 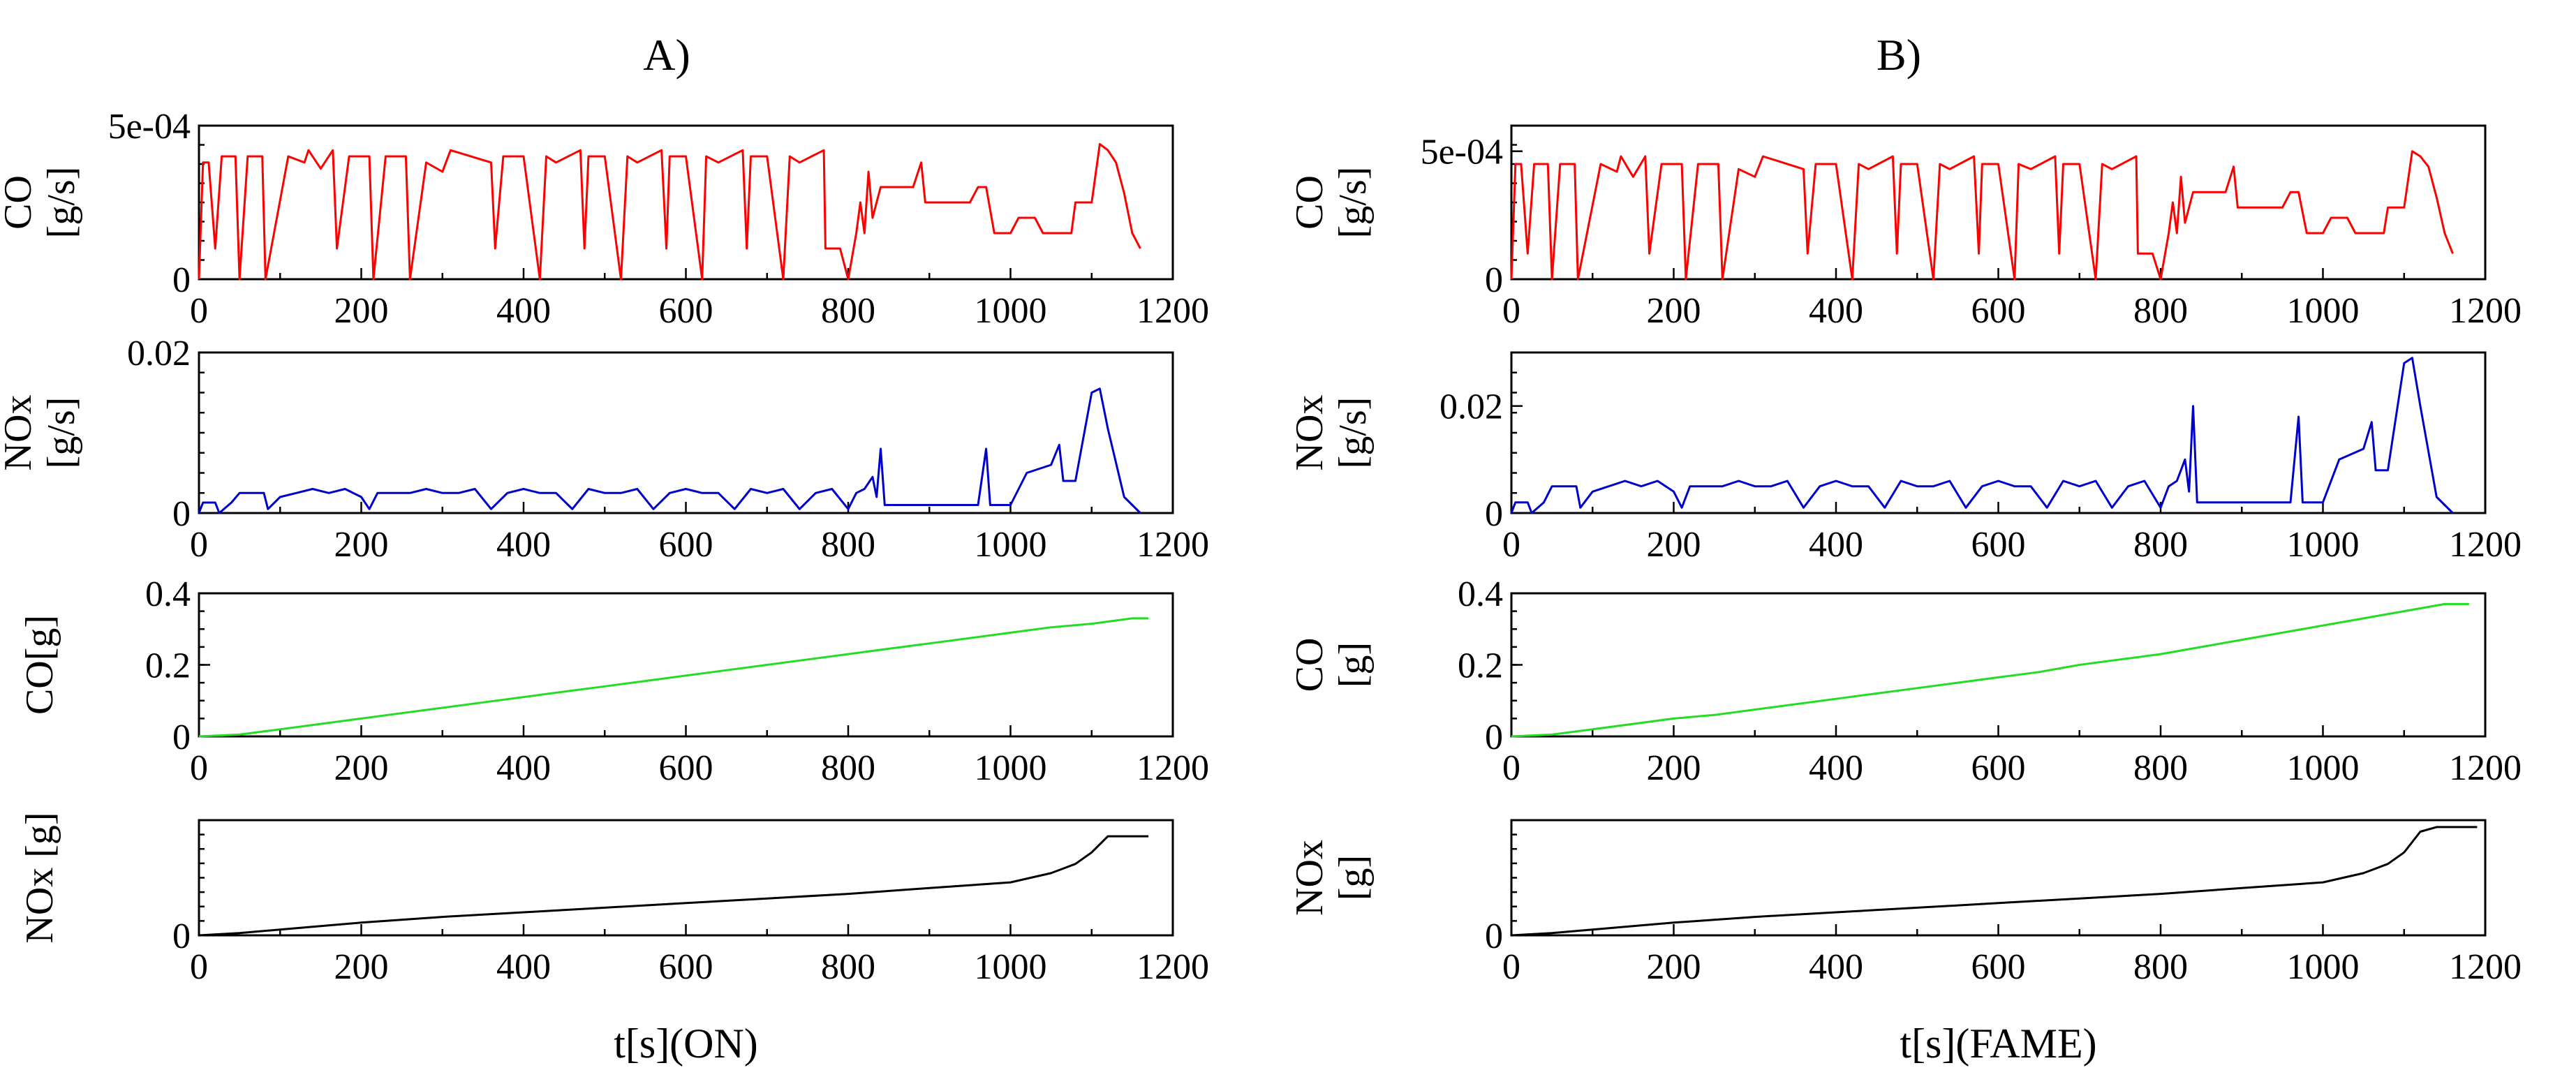 I want to click on panel-b-co_rate-plot: 0 200 400 600 800 1000 1200 0 5e-04 CO [g/s], so click(x=1905, y=228).